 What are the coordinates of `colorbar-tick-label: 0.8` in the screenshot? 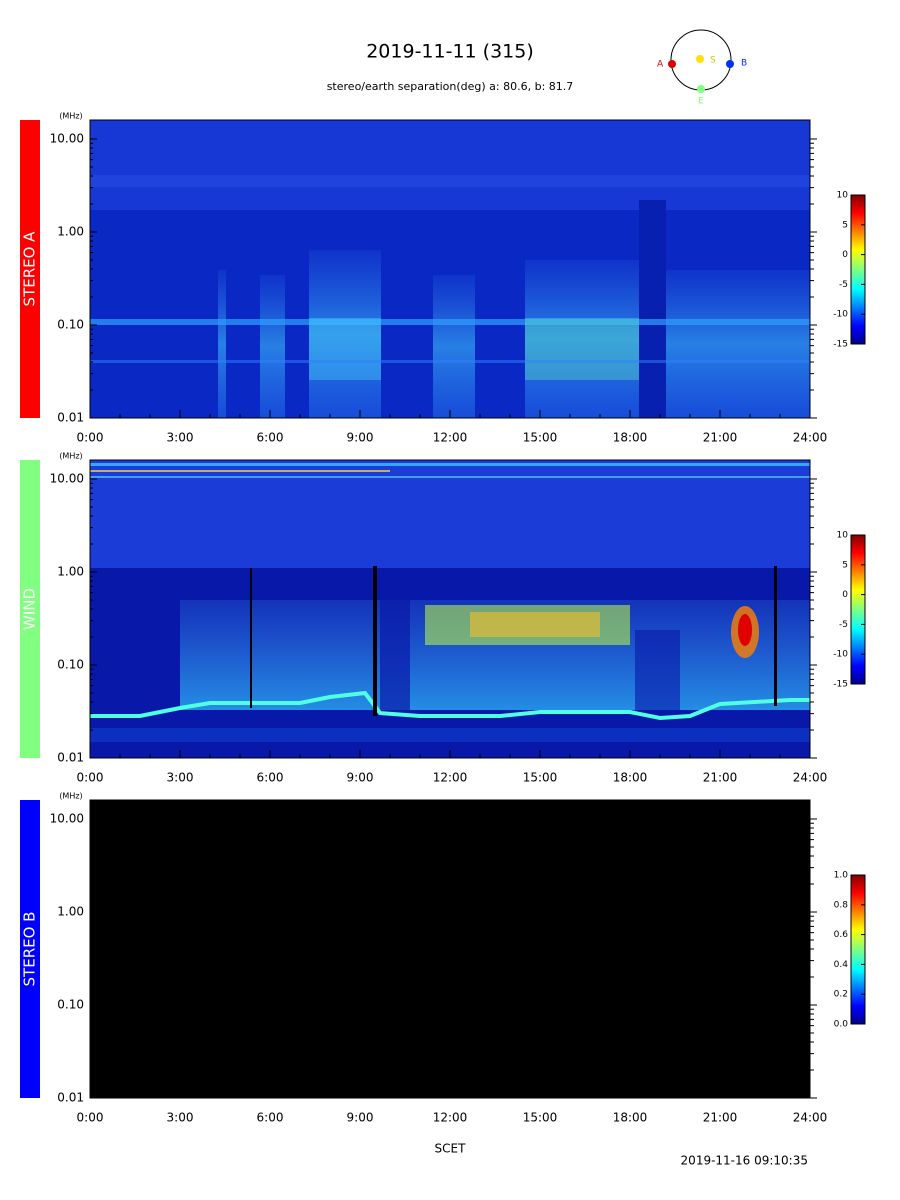 It's located at (841, 905).